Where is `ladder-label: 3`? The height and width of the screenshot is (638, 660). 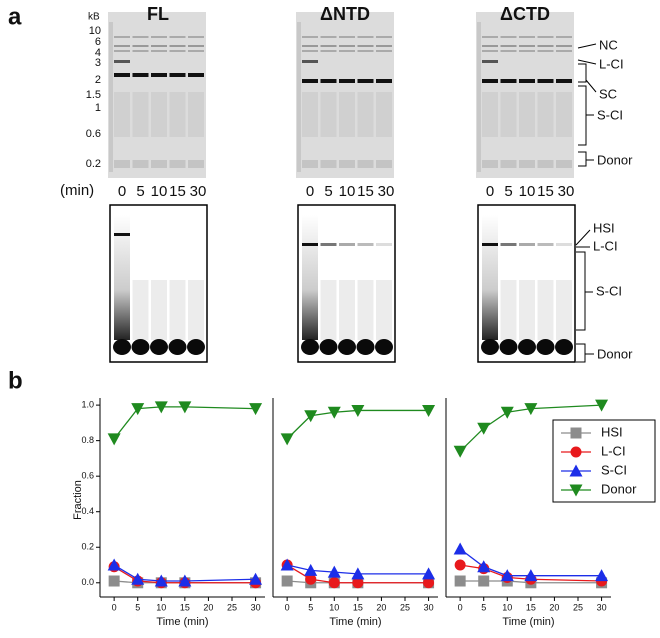 ladder-label: 3 is located at coordinates (98, 63).